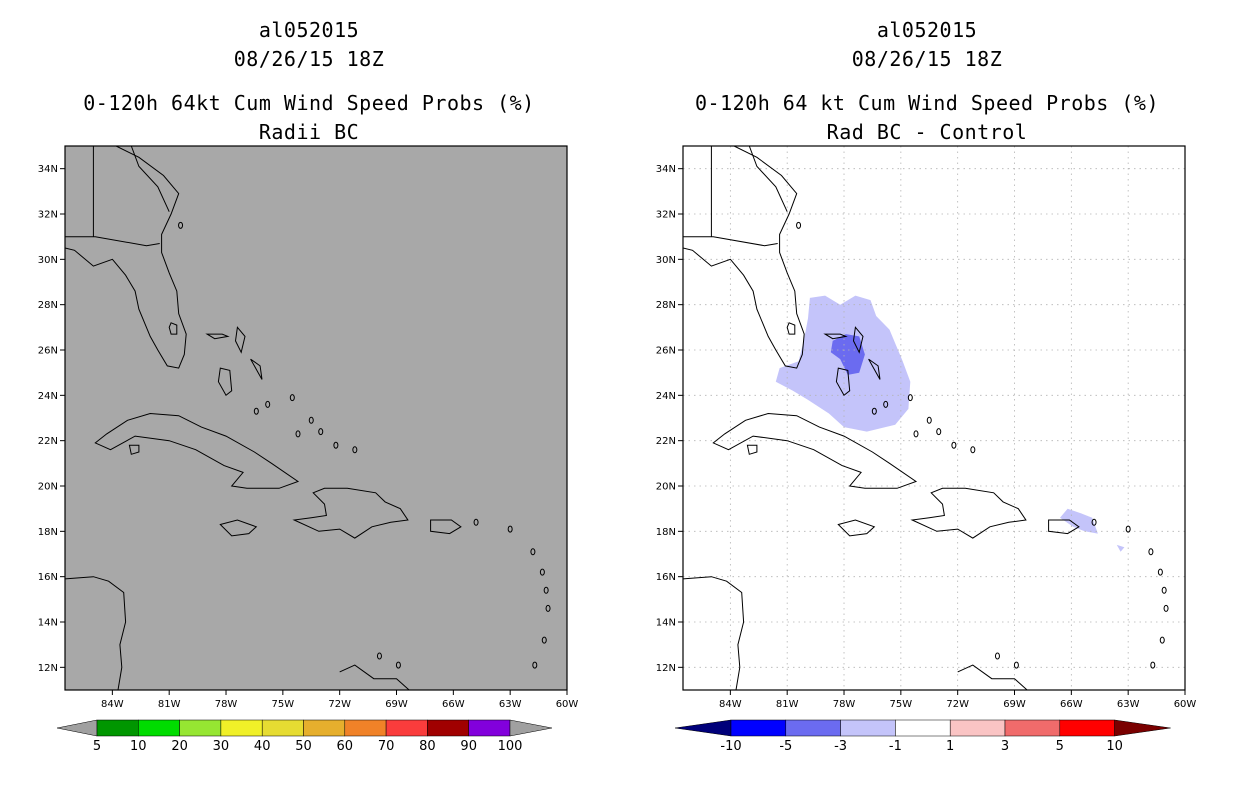  What do you see at coordinates (112, 241) in the screenshot?
I see `coast-state-border-ga-fl` at bounding box center [112, 241].